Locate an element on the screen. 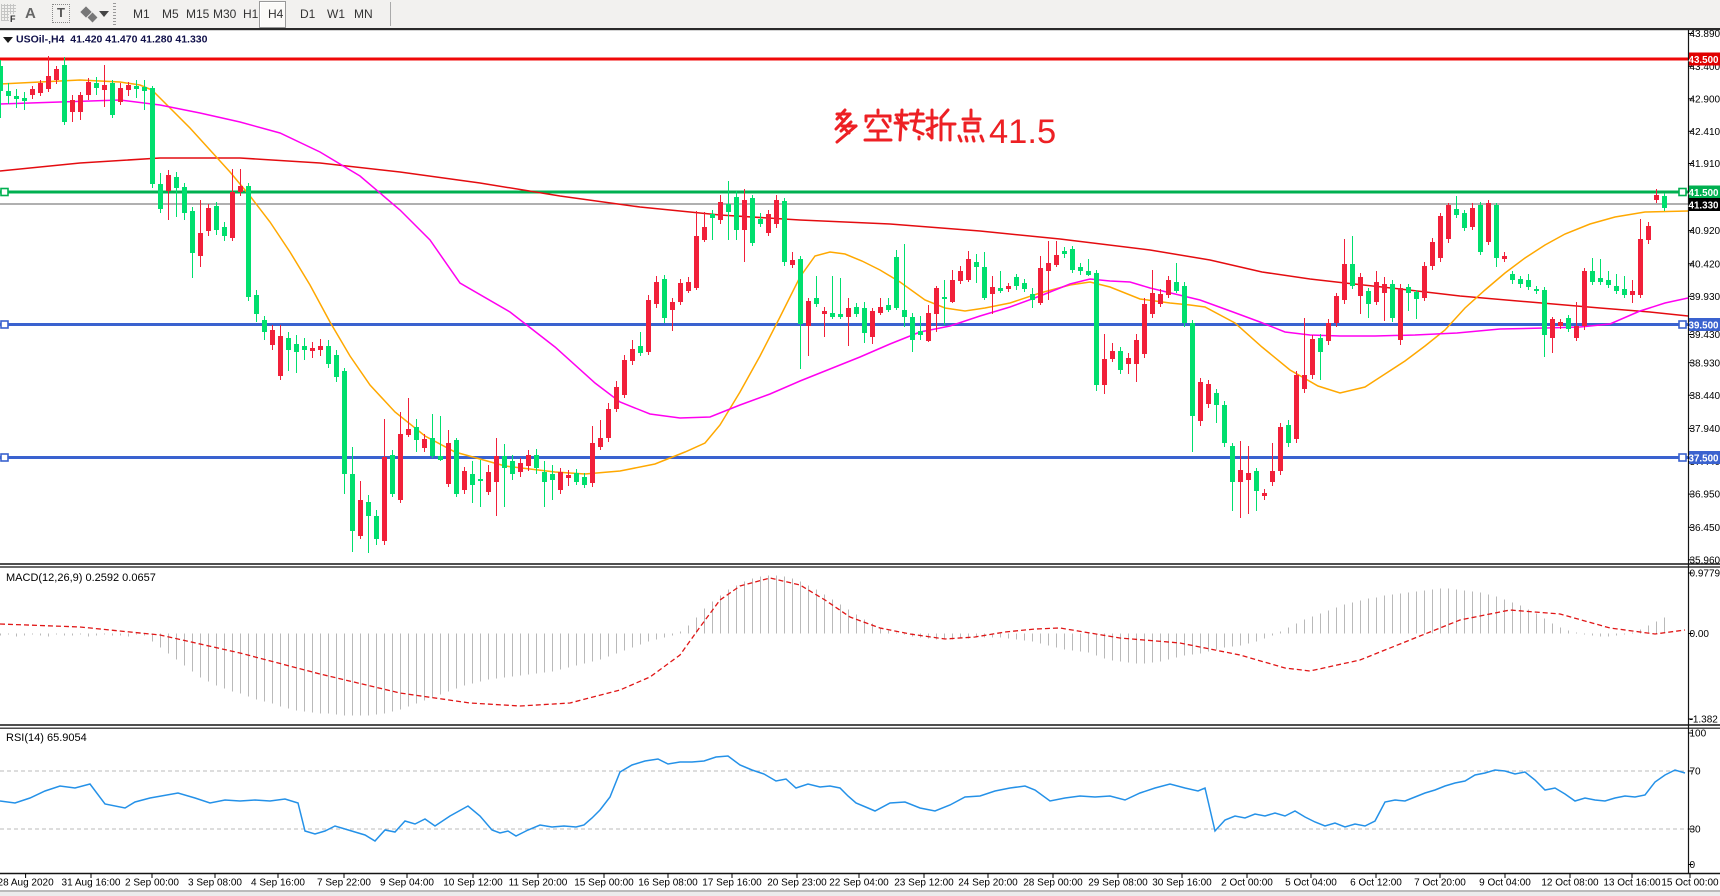 The width and height of the screenshot is (1720, 896). svg-text: 30 is located at coordinates (1696, 830).